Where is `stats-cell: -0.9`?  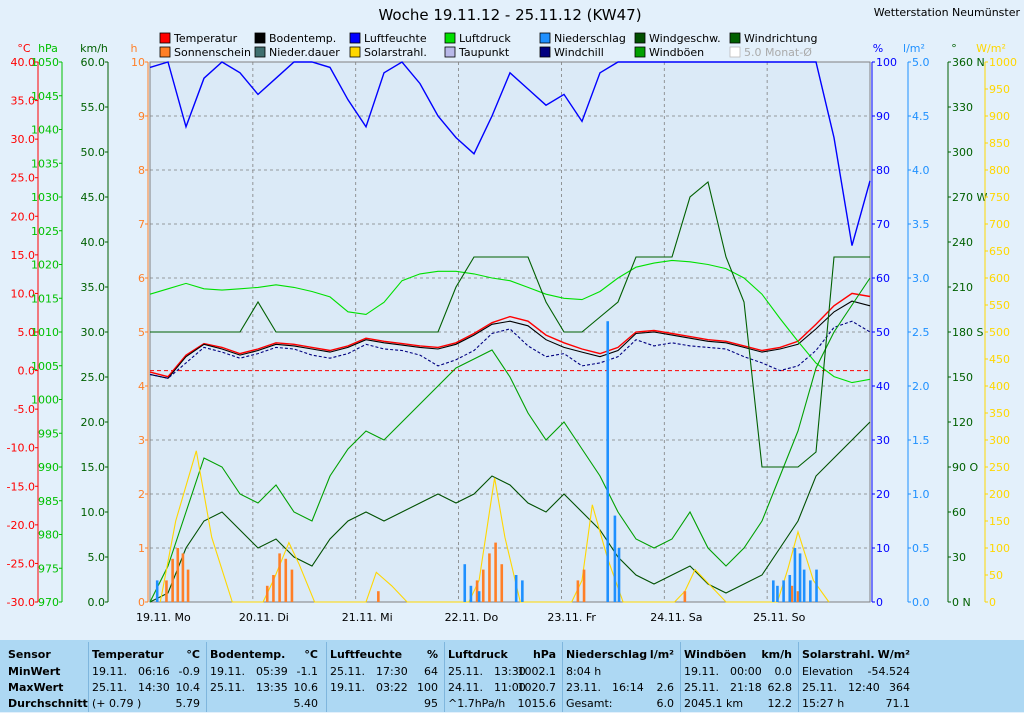 stats-cell: -0.9 is located at coordinates (189, 671).